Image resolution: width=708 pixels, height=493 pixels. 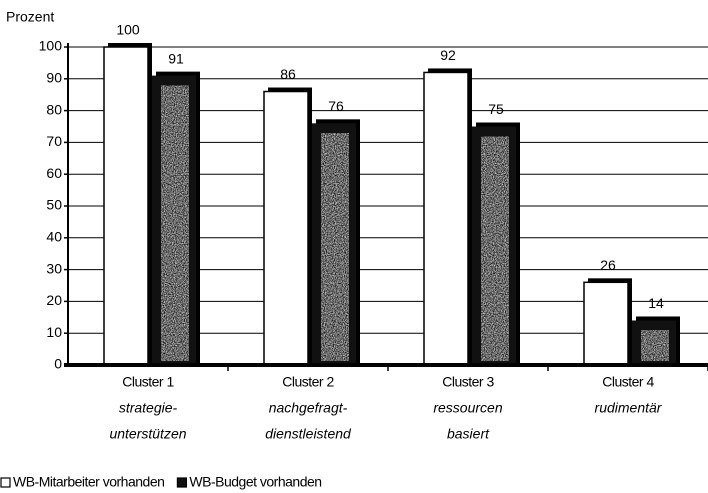 What do you see at coordinates (51, 46) in the screenshot?
I see `y-tick-label: 100` at bounding box center [51, 46].